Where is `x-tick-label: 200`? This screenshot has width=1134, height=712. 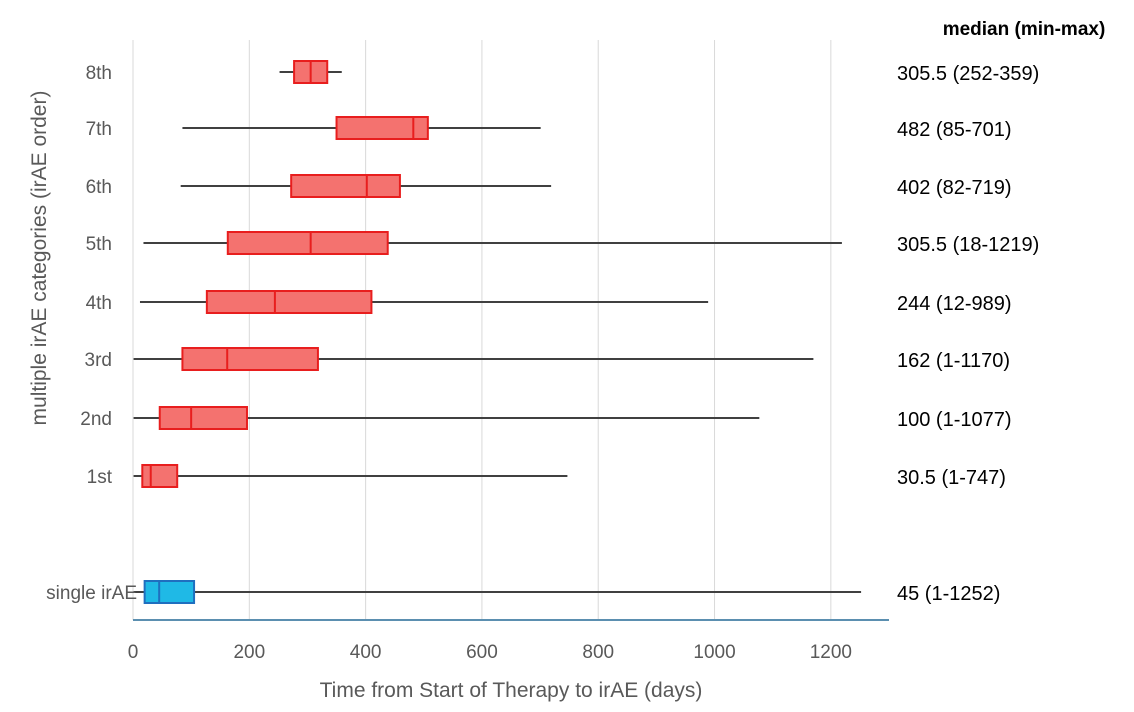
x-tick-label: 200 is located at coordinates (249, 652).